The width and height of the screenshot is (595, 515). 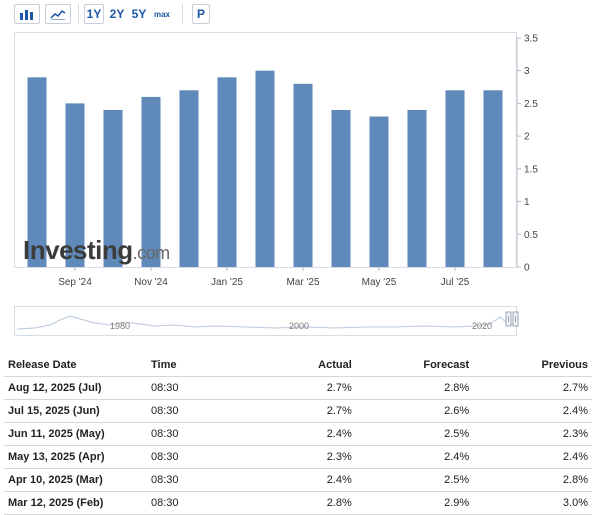 I want to click on table-row: Mar 12, 2025 (Feb) 08:30 2.8% 2.9% 3.0%, so click(x=298, y=503).